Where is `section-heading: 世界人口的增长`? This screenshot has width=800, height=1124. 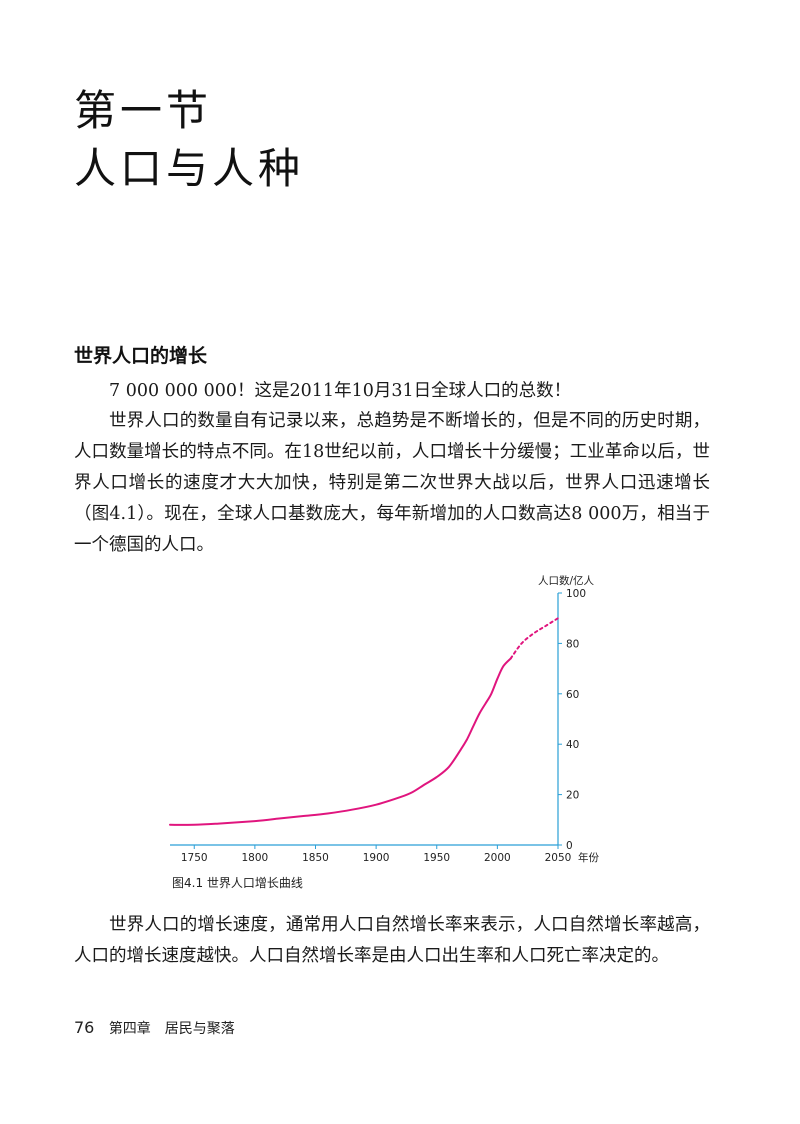
section-heading: 世界人口的增长 is located at coordinates (141, 356).